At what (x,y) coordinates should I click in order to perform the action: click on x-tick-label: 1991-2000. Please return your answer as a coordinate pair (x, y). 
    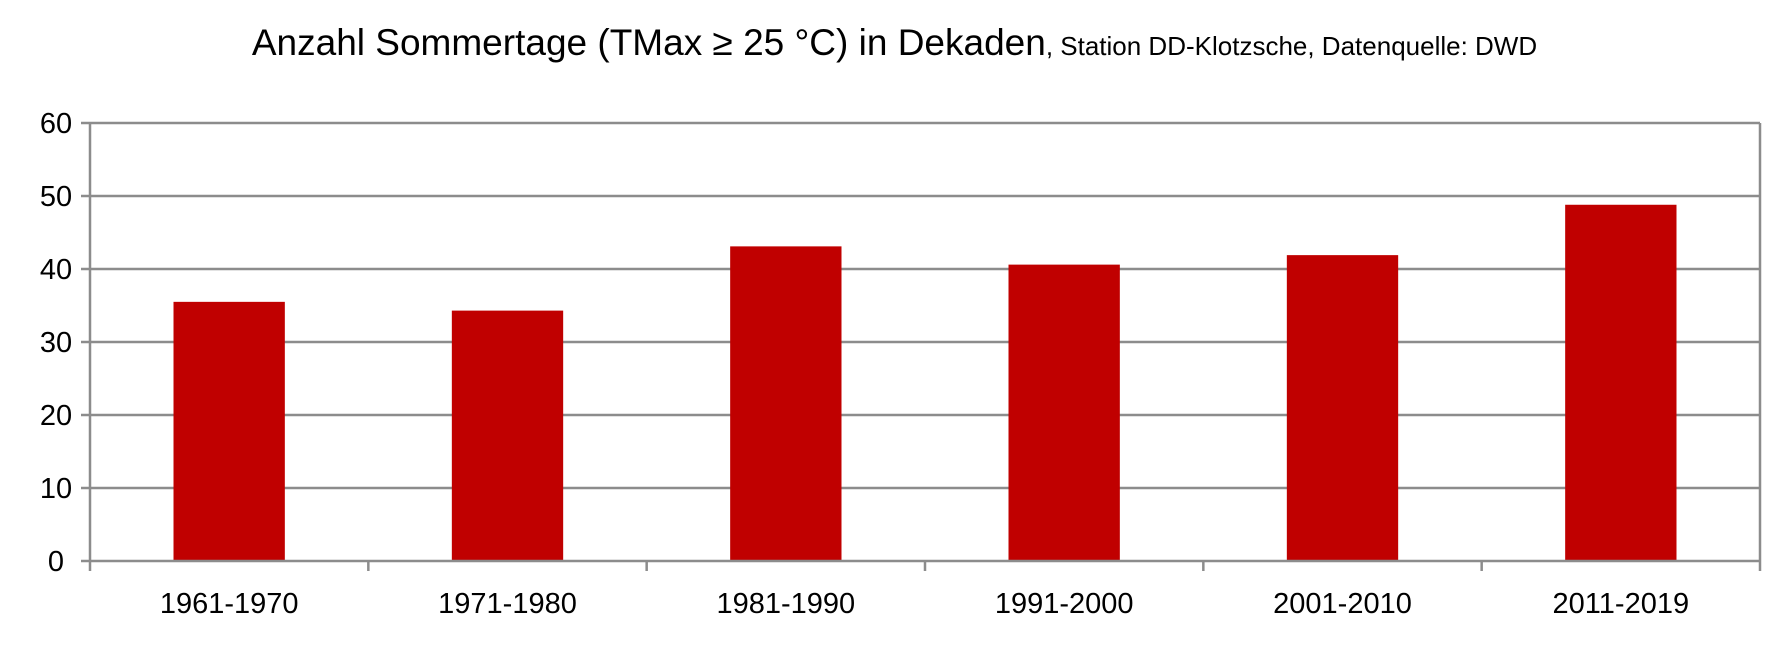
    Looking at the image, I should click on (1064, 604).